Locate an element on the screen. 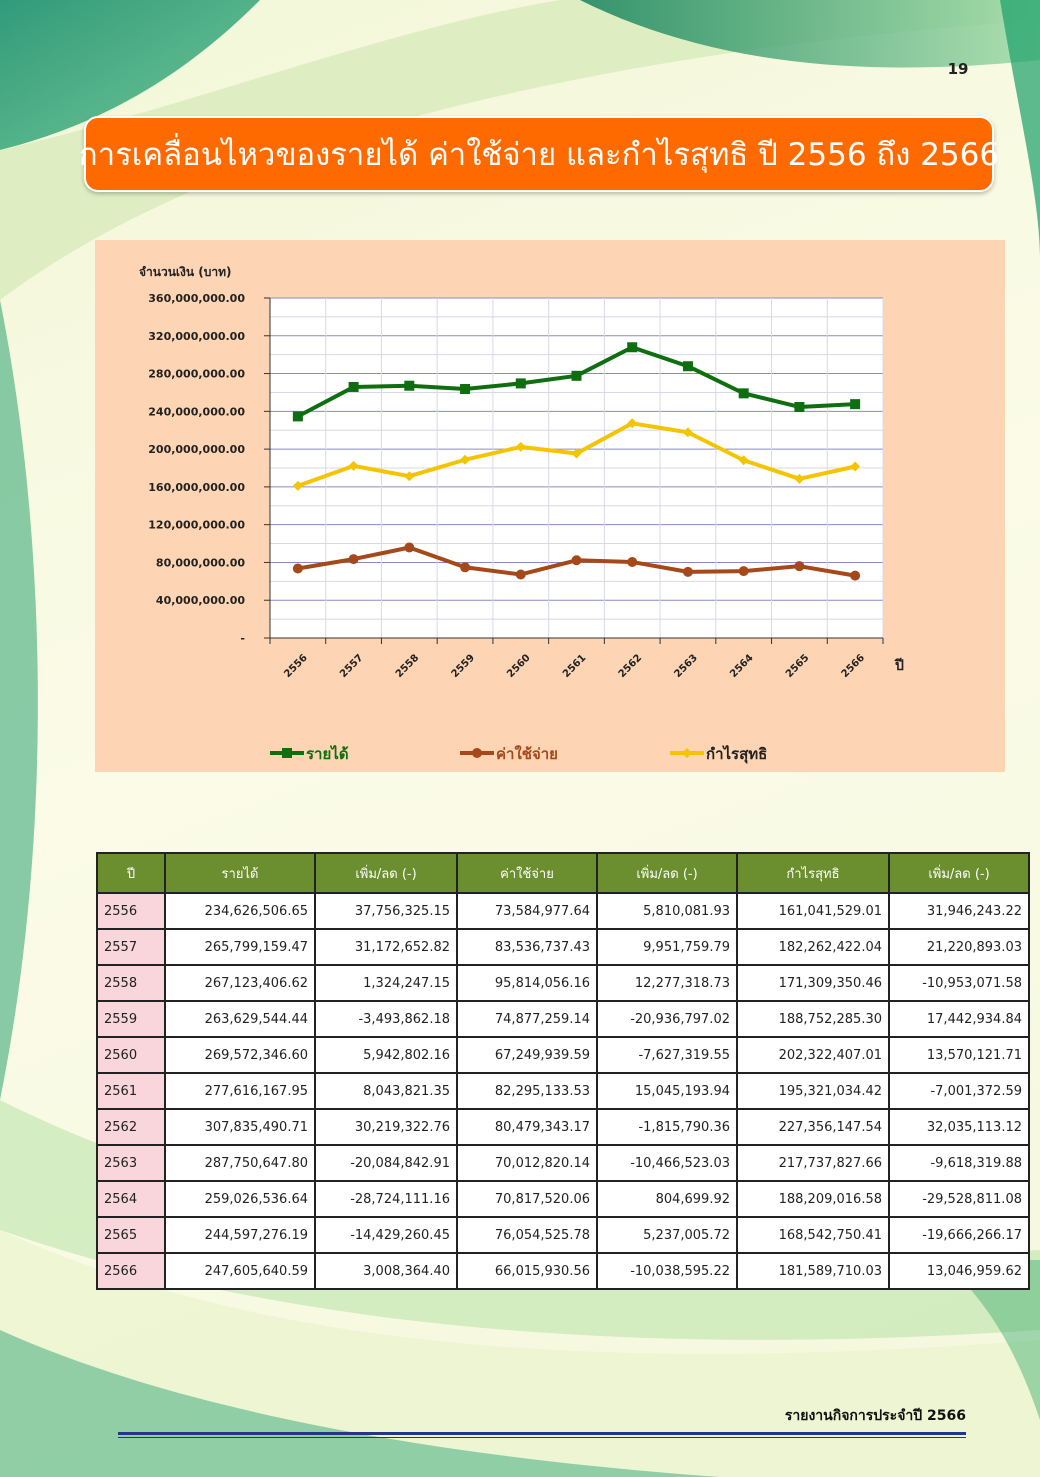 This screenshot has width=1040, height=1477. value-cell: 17,442,934.84 is located at coordinates (959, 1019).